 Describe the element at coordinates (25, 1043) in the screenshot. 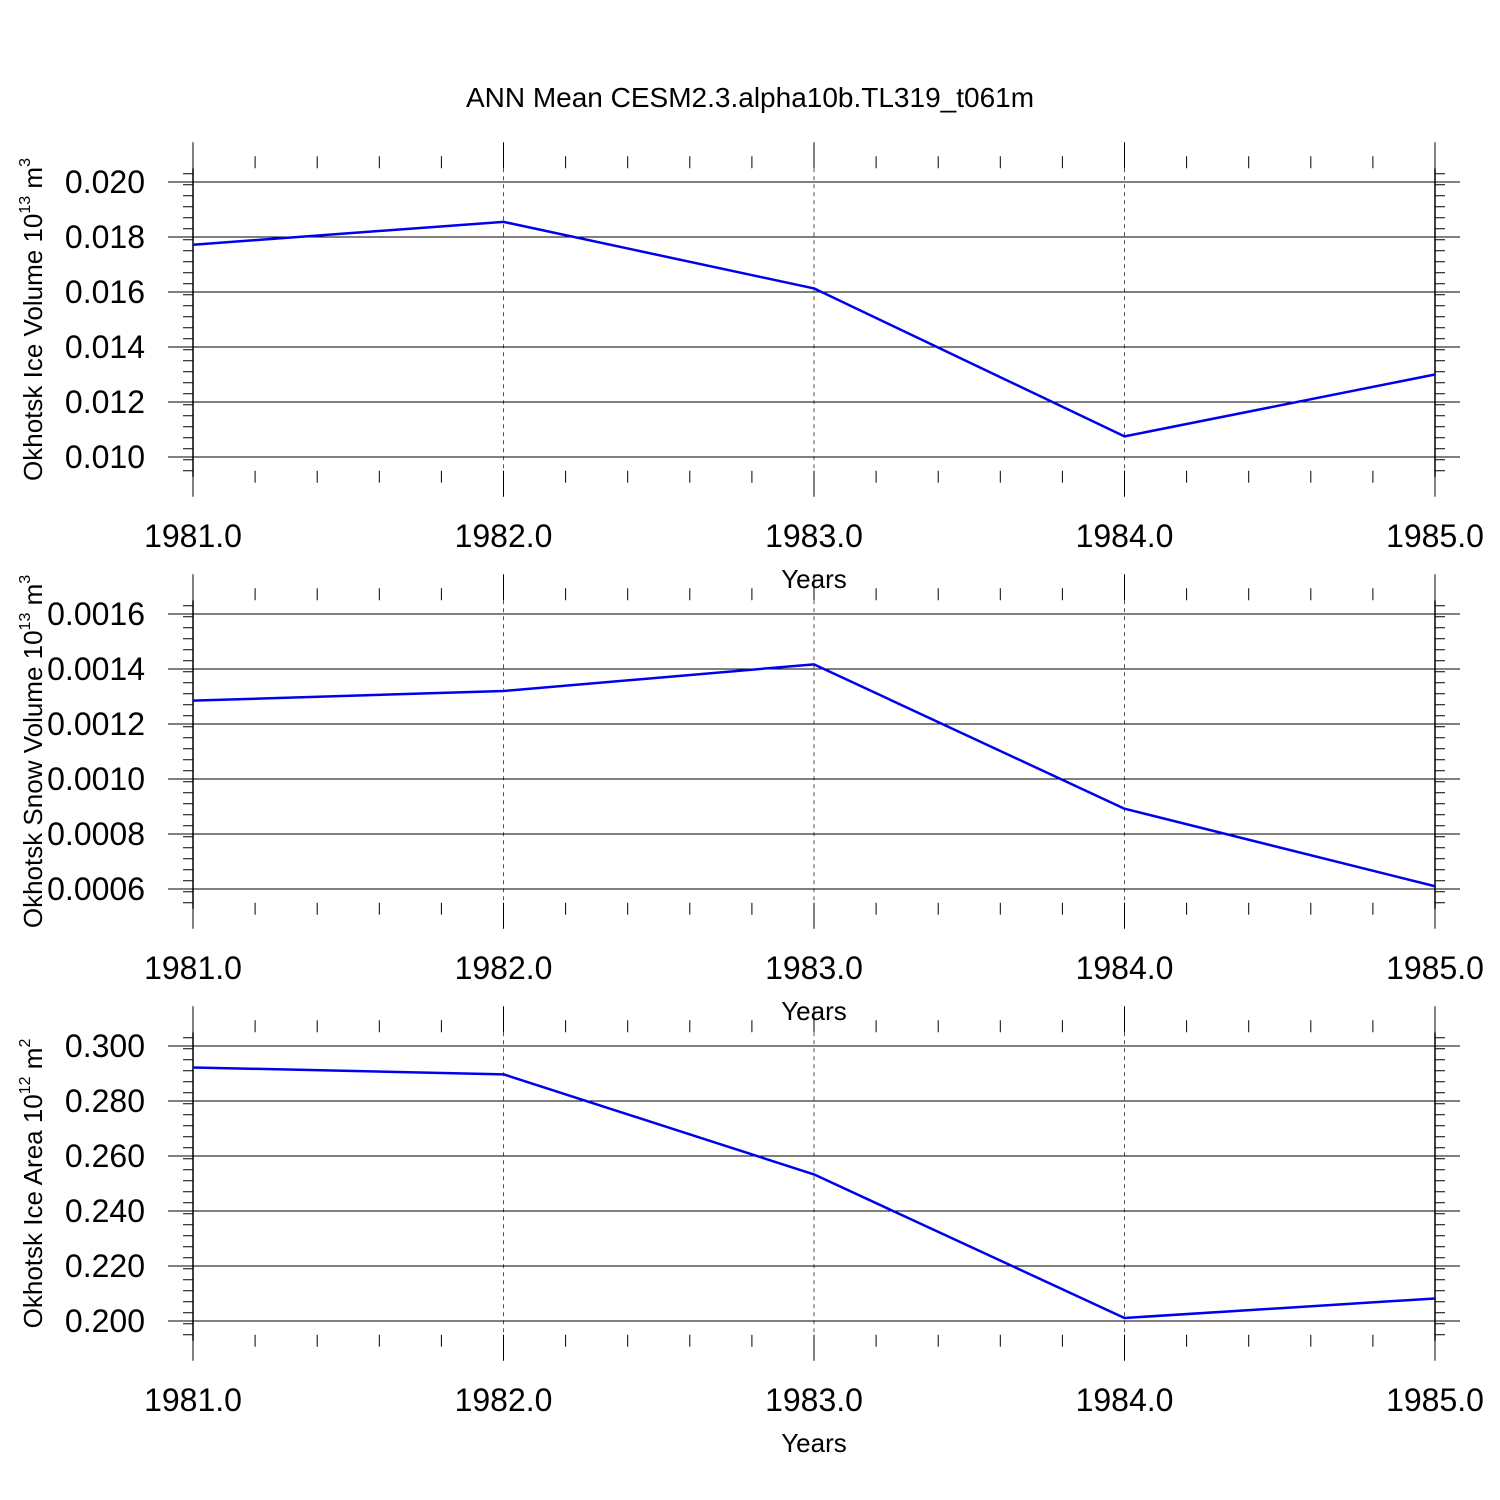

I see `y-label-unit-exponent: 2` at that location.